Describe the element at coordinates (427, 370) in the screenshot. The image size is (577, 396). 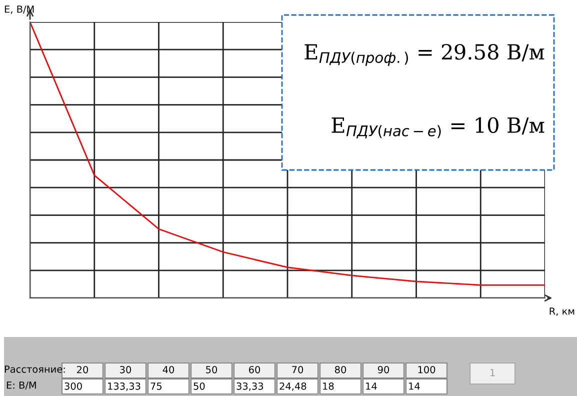
I see `text: 100` at that location.